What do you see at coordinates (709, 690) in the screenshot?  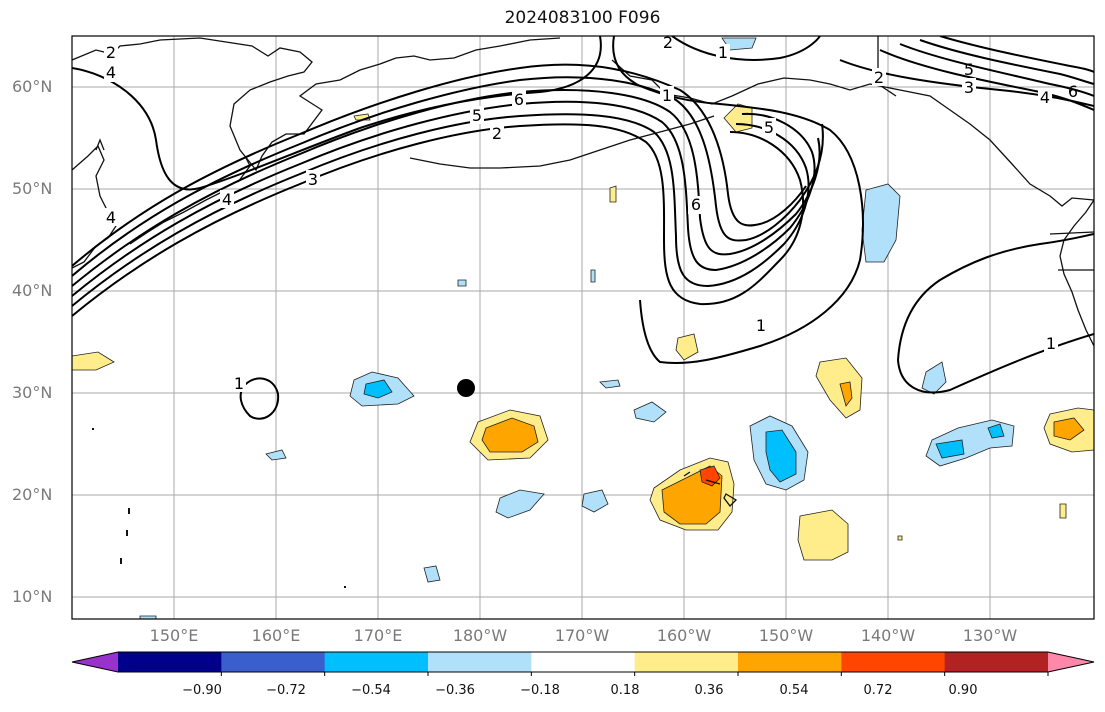 I see `colorbar-tick-label: 0.36` at bounding box center [709, 690].